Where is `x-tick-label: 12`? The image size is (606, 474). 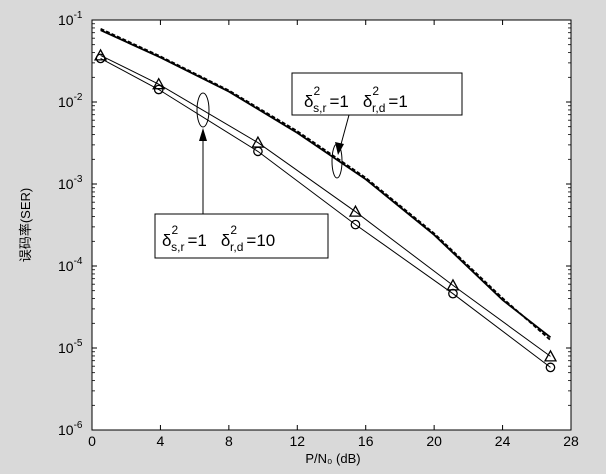
x-tick-label: 12 is located at coordinates (297, 441).